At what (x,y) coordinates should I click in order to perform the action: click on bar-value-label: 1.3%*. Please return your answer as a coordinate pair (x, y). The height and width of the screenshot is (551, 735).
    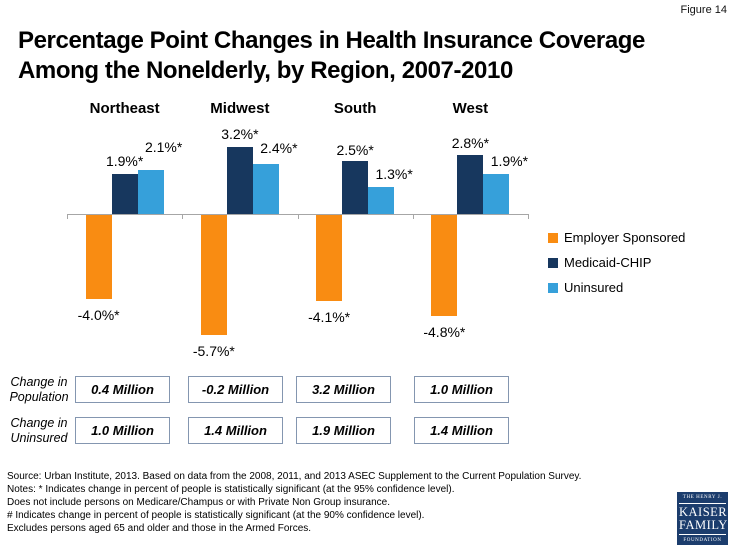
    Looking at the image, I should click on (394, 174).